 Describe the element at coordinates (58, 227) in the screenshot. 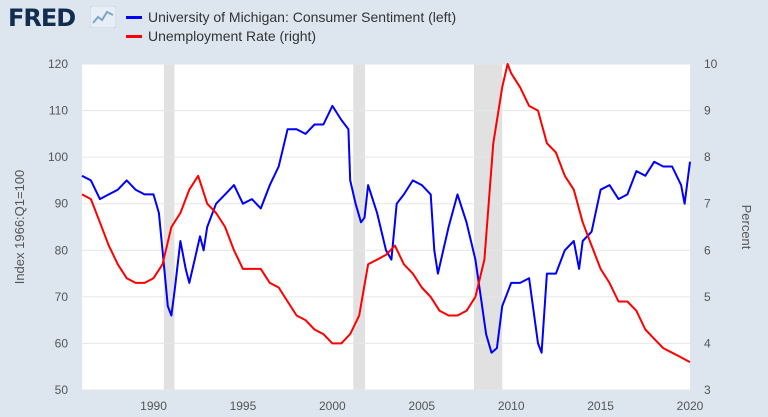

I see `y-left-axis-ticks: 50 60 70 80 90 100 110 120` at that location.